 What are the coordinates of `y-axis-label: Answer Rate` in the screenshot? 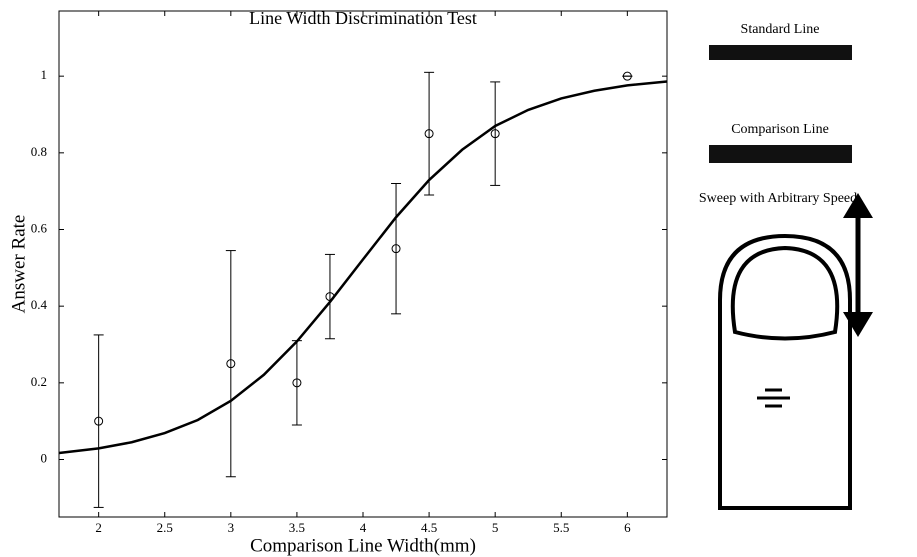 It's located at (18, 264).